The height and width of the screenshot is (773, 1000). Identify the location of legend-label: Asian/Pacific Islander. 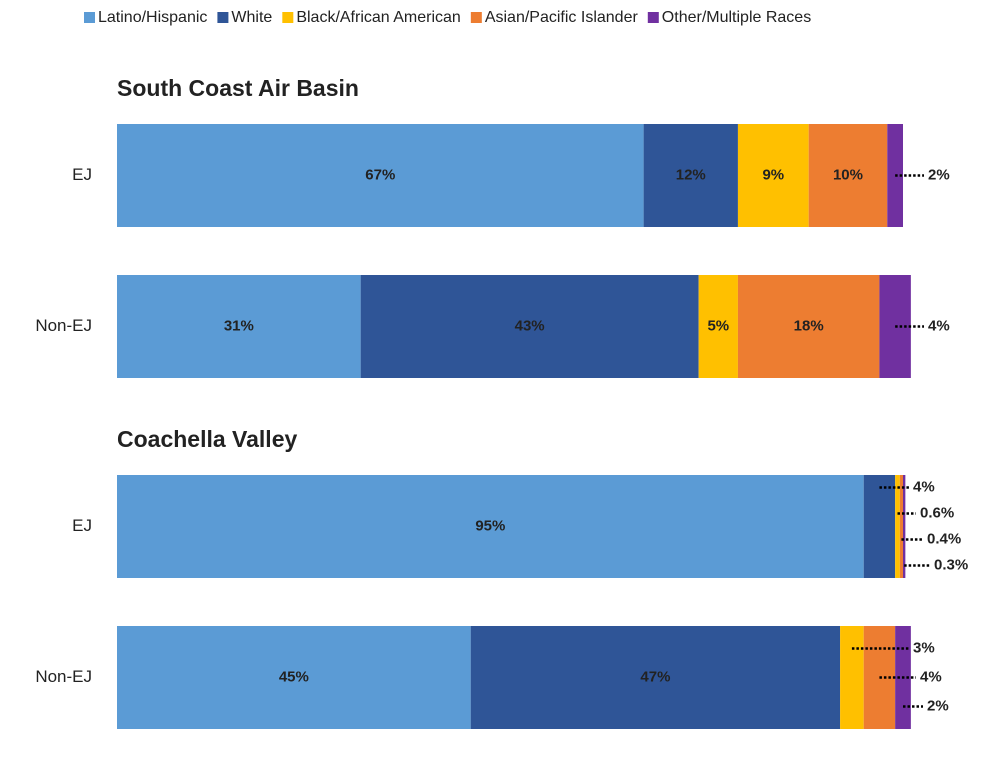
(562, 17).